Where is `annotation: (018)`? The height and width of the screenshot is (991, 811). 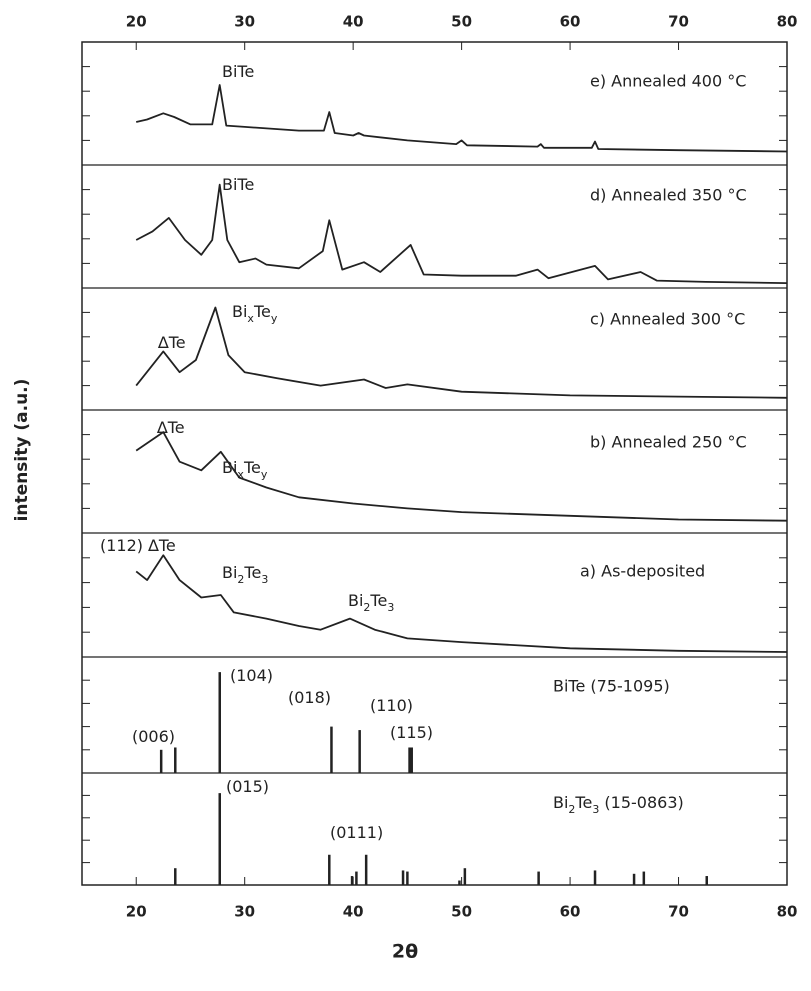
annotation: (018) is located at coordinates (309, 697).